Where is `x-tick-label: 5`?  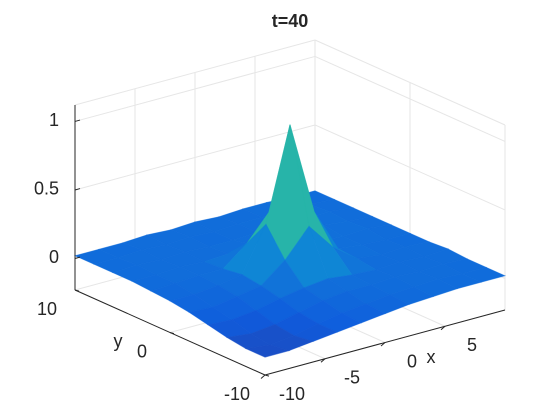 x-tick-label: 5 is located at coordinates (472, 345).